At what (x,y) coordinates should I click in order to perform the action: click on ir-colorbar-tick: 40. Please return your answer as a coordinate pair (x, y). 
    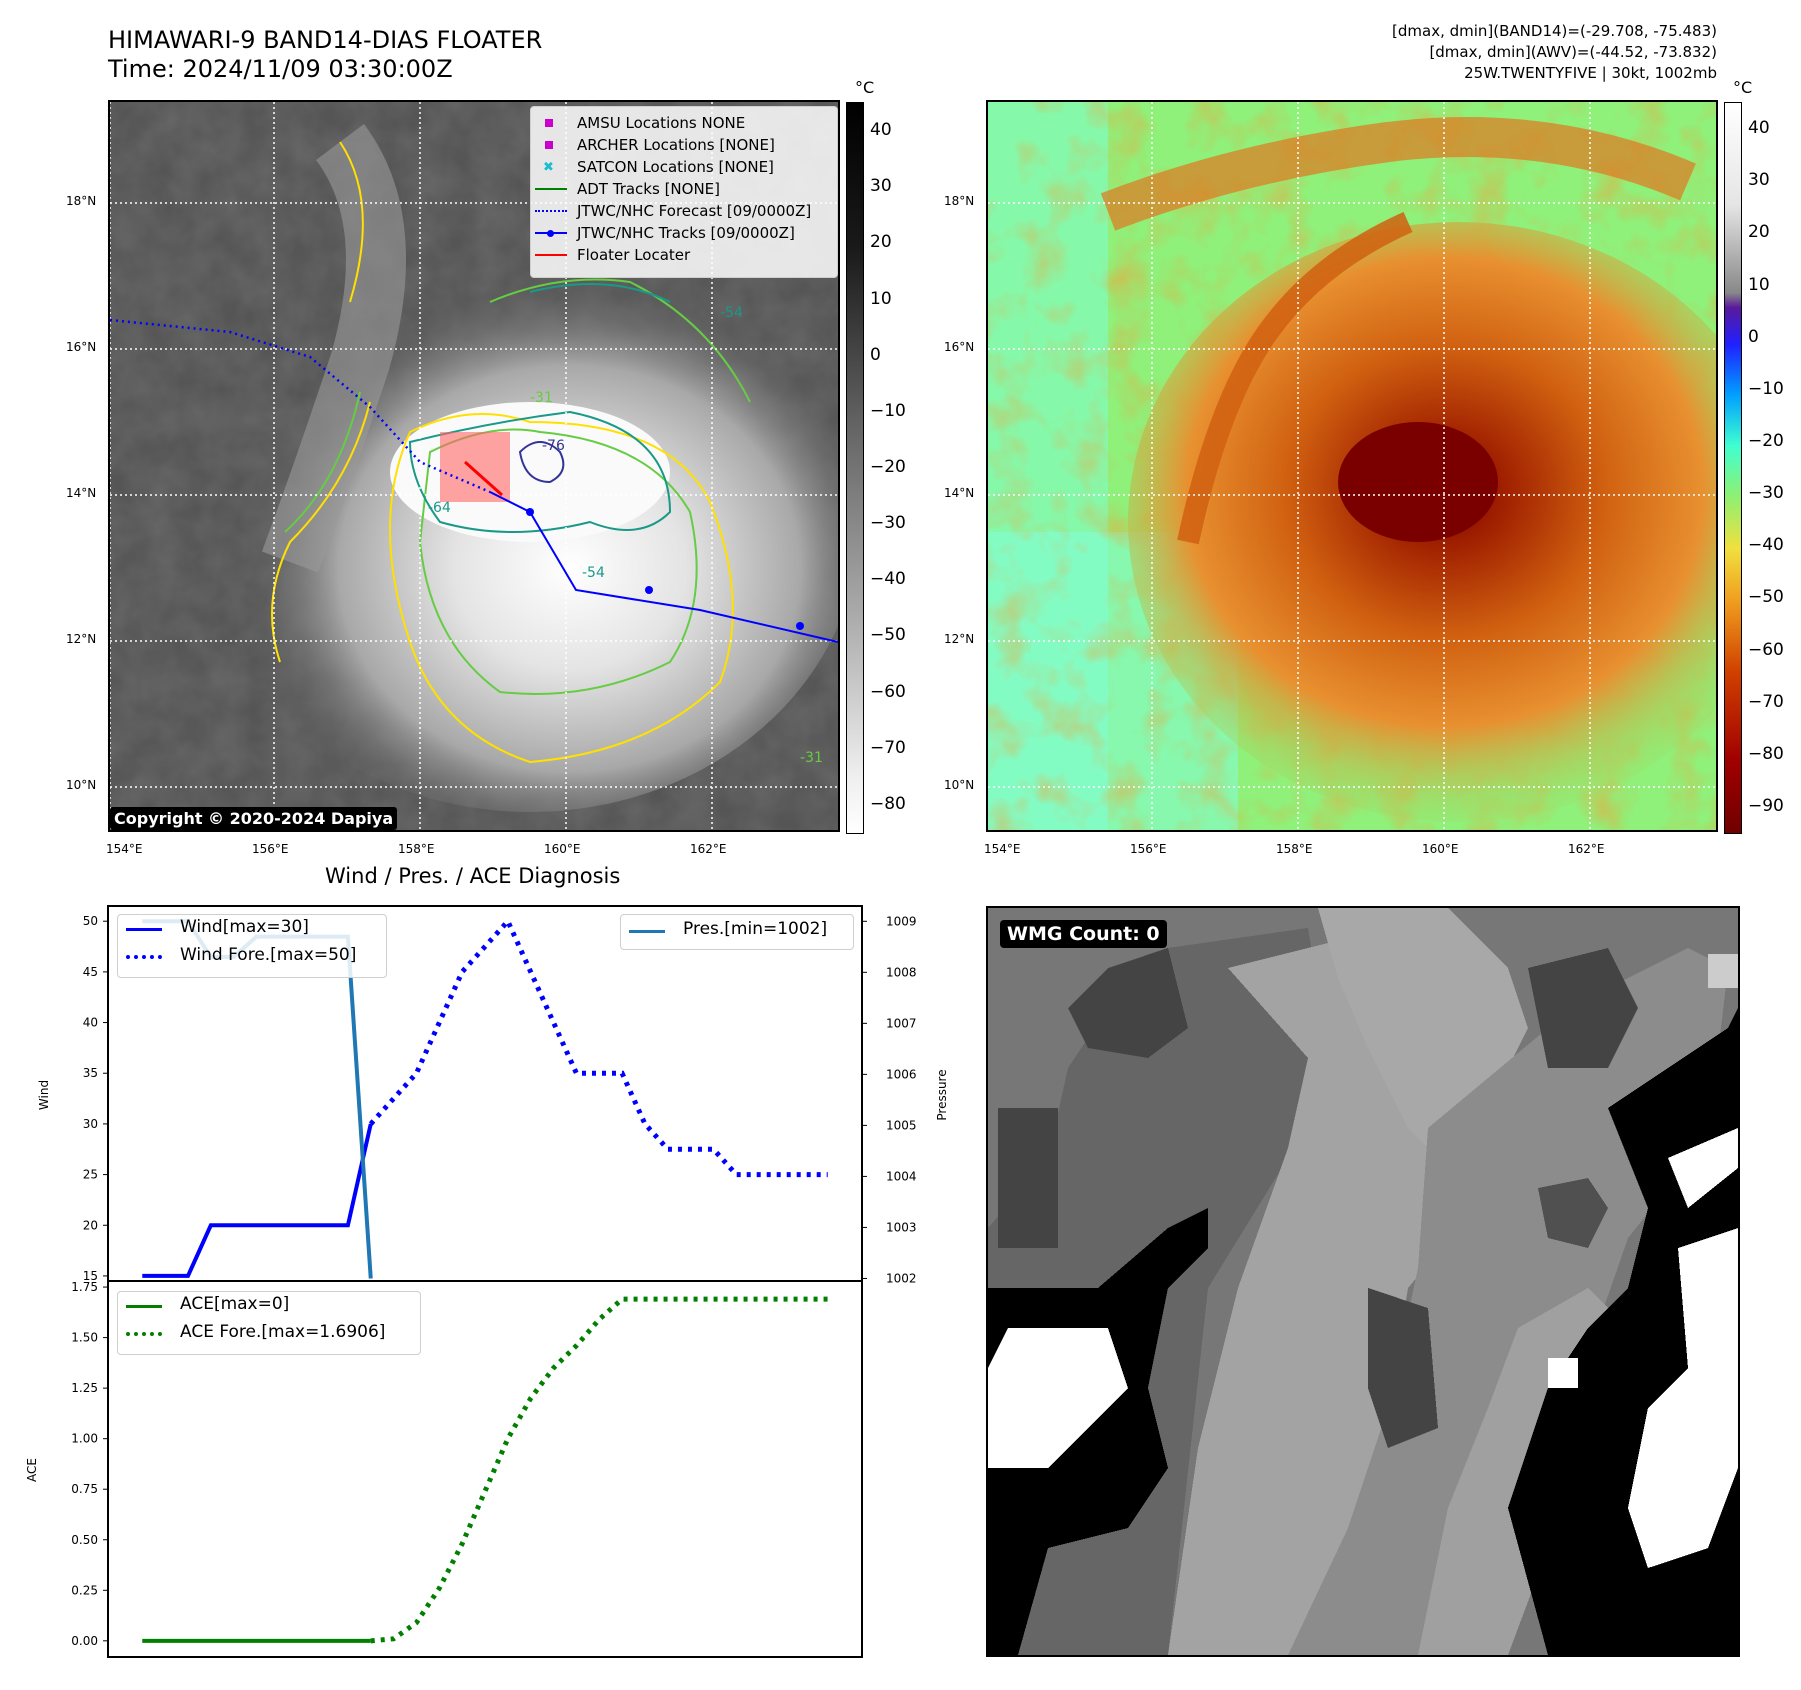
    Looking at the image, I should click on (881, 130).